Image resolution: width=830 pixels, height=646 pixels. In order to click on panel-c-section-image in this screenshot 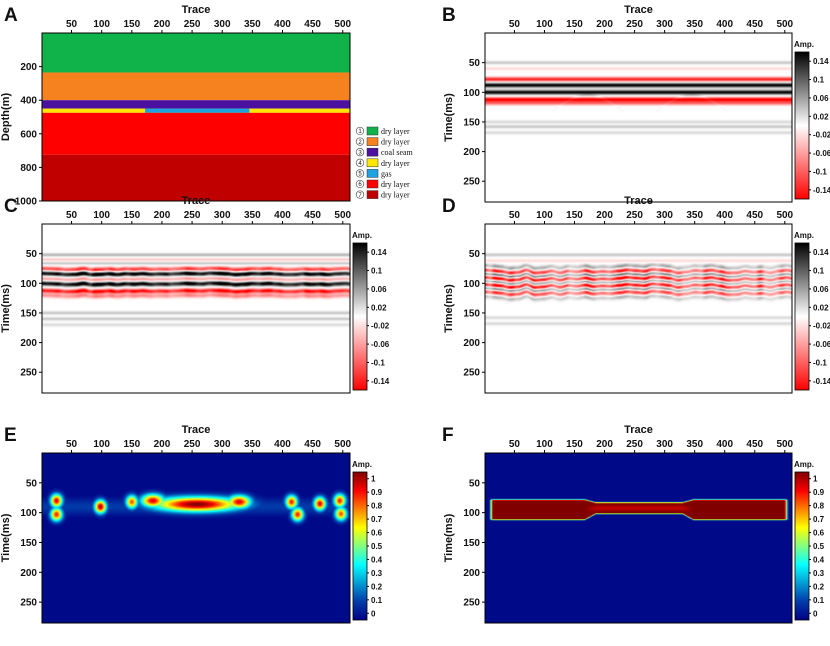, I will do `click(196, 308)`.